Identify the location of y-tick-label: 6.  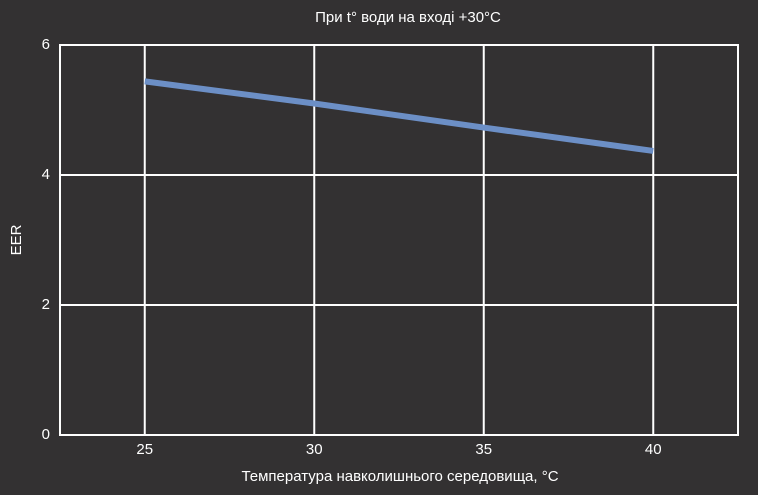
(46, 44).